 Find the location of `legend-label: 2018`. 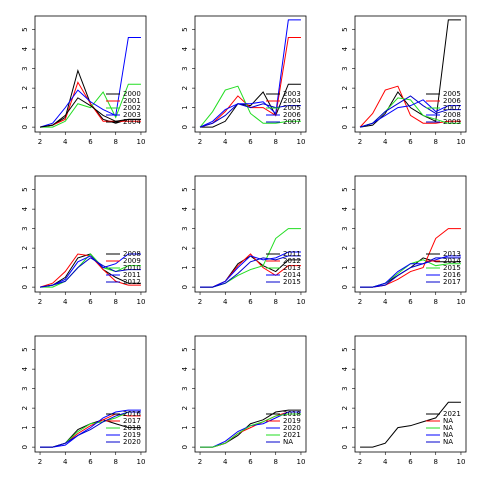

legend-label: 2018 is located at coordinates (292, 414).